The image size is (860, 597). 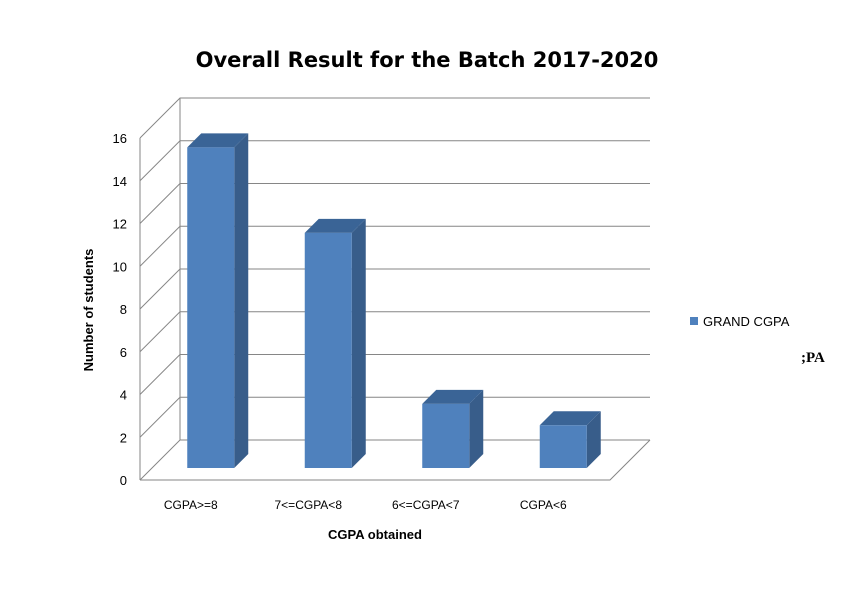 I want to click on y-tick-label: 8, so click(x=123, y=309).